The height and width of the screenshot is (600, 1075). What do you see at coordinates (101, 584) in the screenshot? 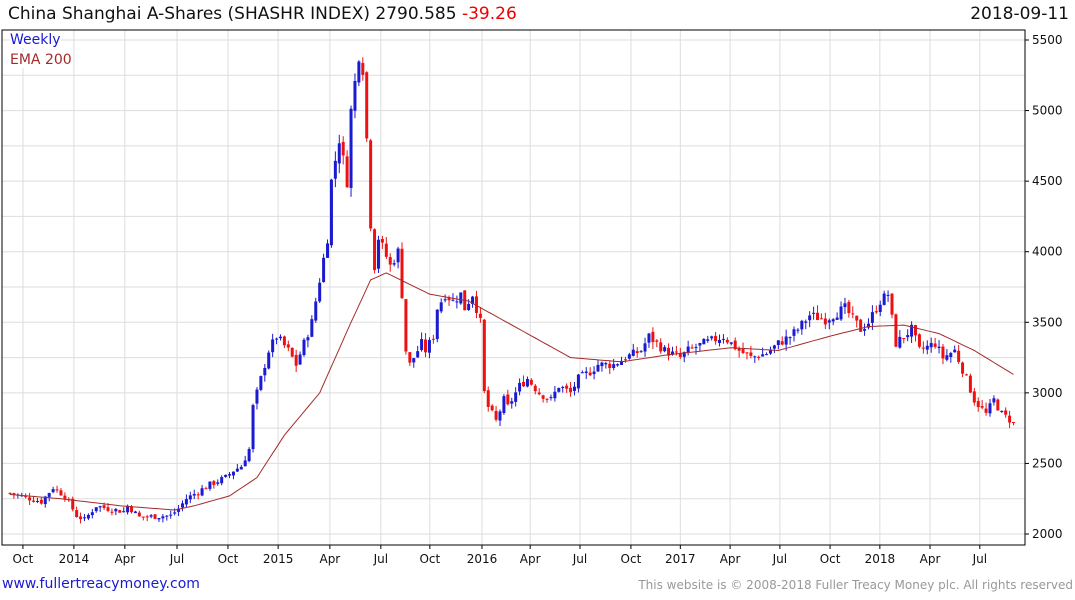
I see `website-link: www.fullertreacymoney.com` at bounding box center [101, 584].